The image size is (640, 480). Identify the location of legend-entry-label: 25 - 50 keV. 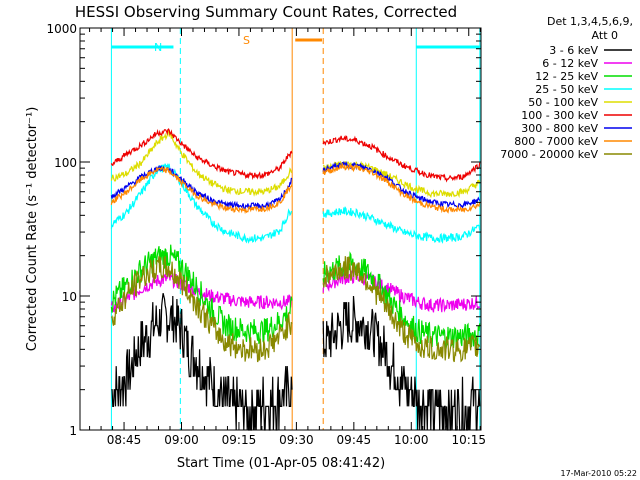
(566, 89).